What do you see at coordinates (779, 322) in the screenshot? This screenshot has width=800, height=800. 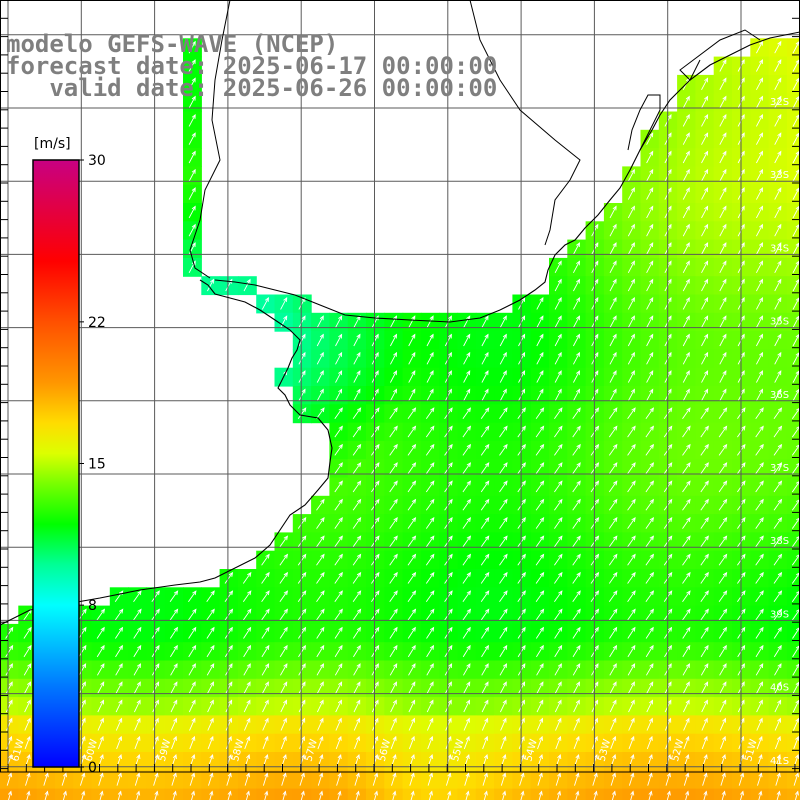 I see `lat-label: 35S` at bounding box center [779, 322].